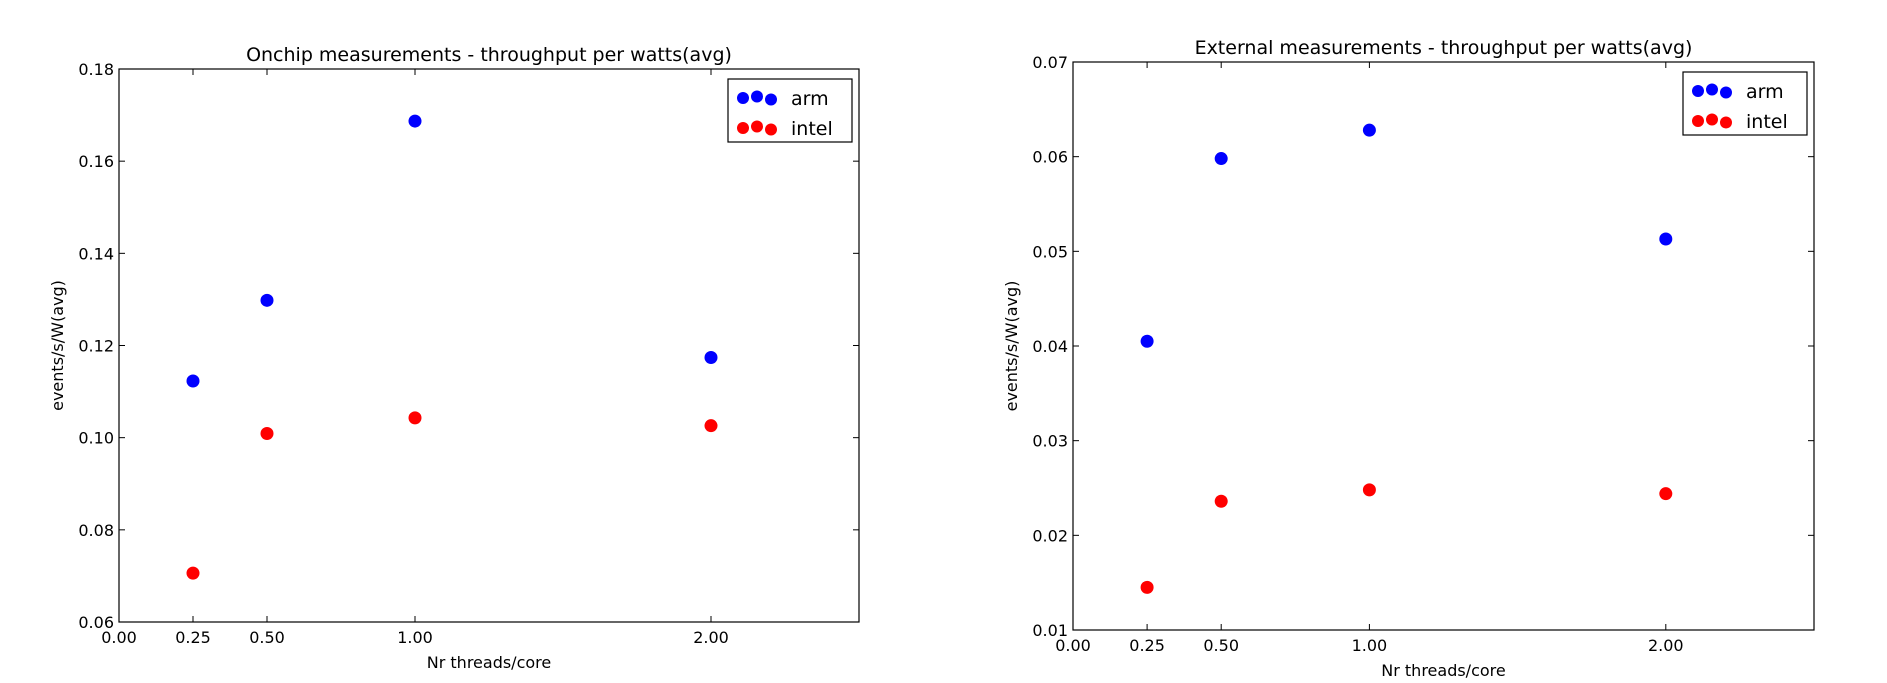 This screenshot has height=683, width=1887. What do you see at coordinates (468, 530) in the screenshot?
I see `y-tick: 0.08` at bounding box center [468, 530].